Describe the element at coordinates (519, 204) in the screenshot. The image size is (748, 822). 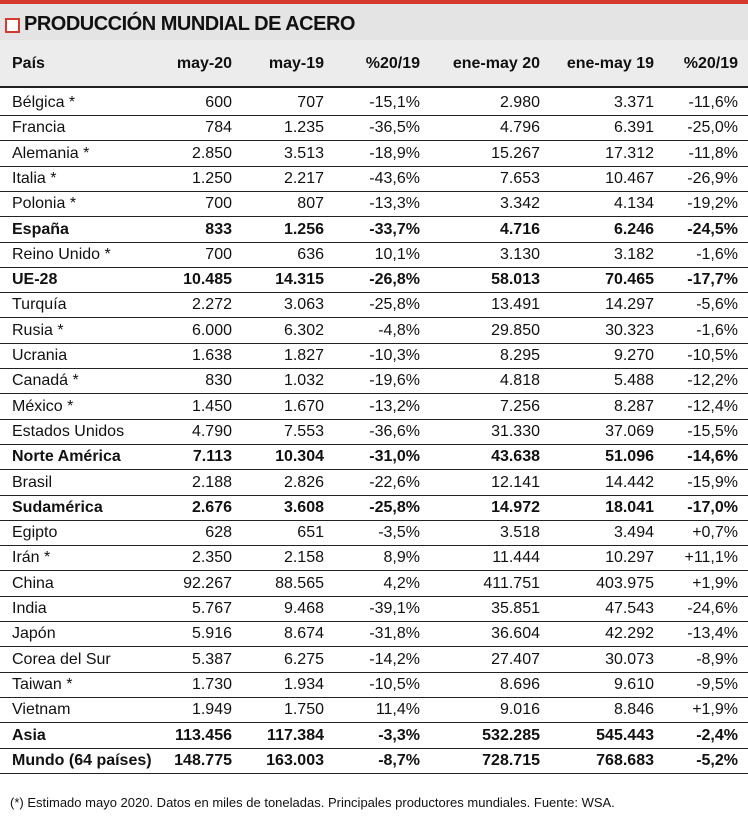
I see `table-cell: 3.342` at that location.